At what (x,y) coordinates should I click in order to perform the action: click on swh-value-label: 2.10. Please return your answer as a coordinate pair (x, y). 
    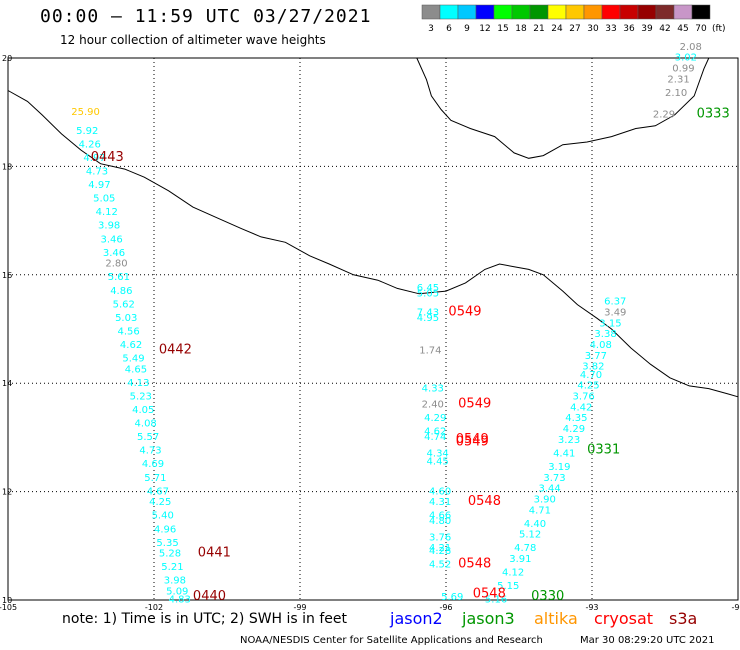
    Looking at the image, I should click on (676, 93).